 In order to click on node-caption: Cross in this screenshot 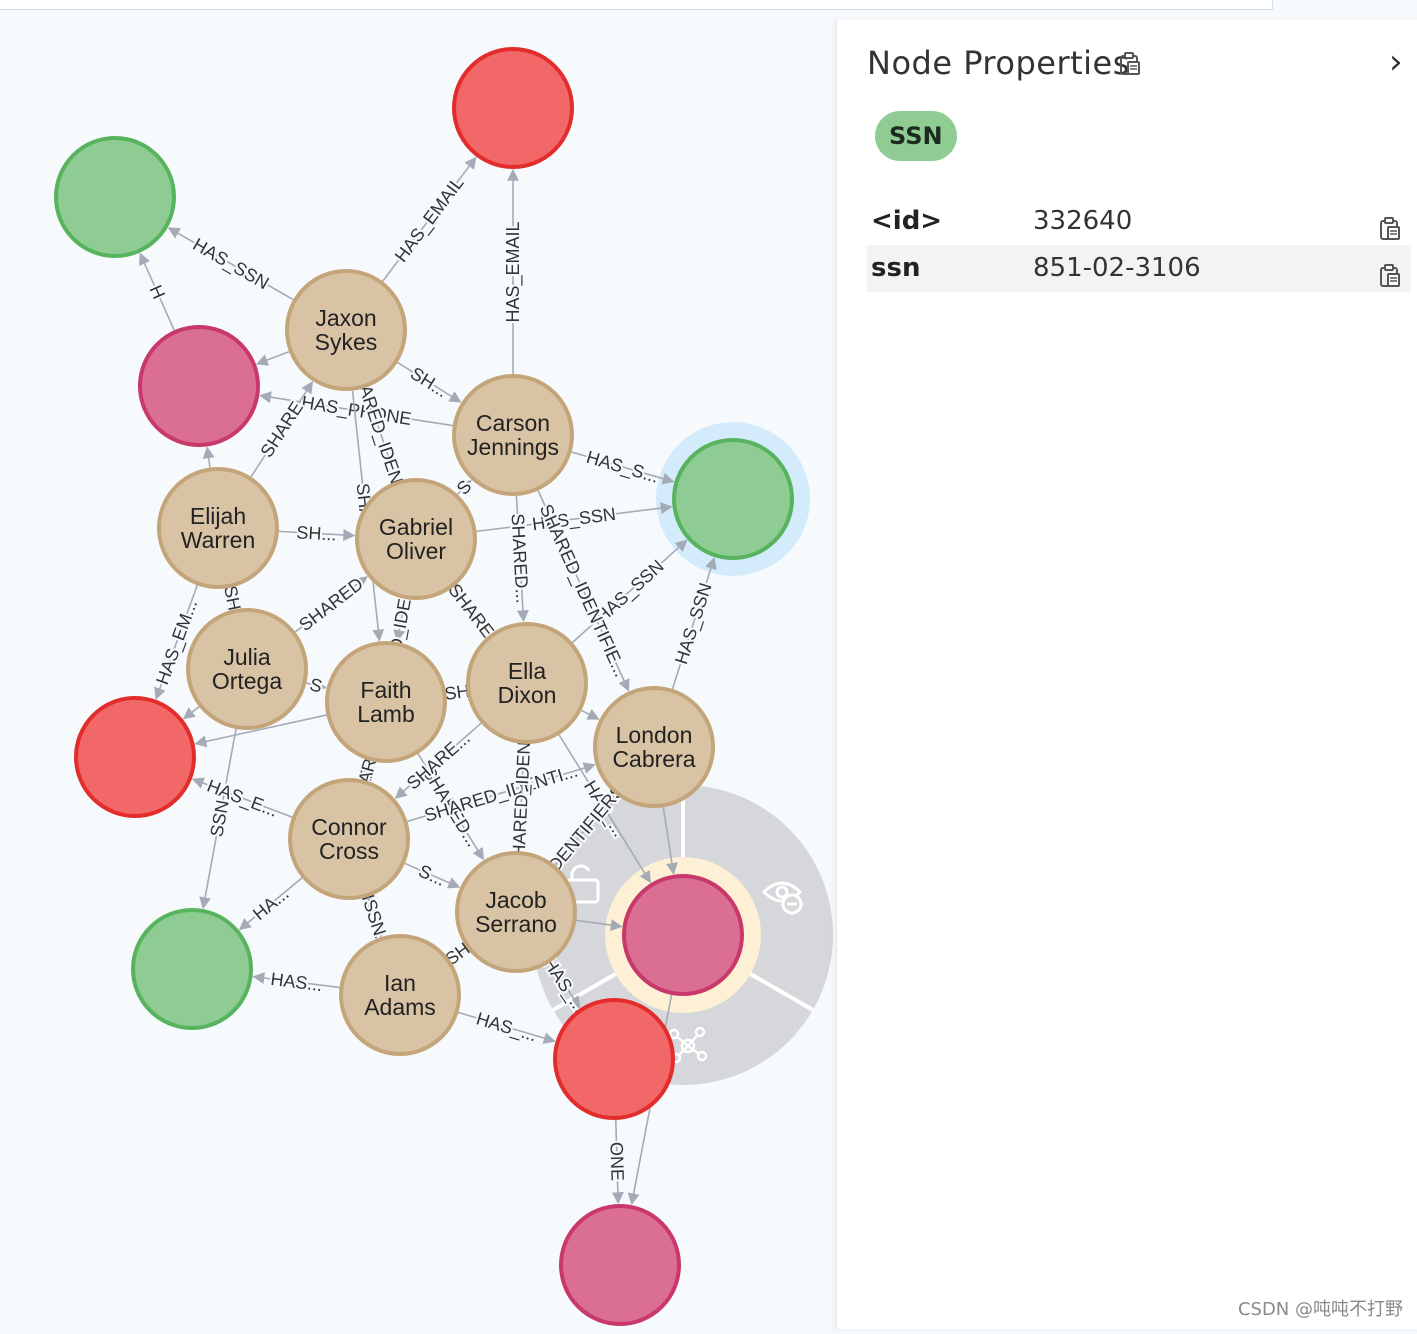, I will do `click(349, 851)`.